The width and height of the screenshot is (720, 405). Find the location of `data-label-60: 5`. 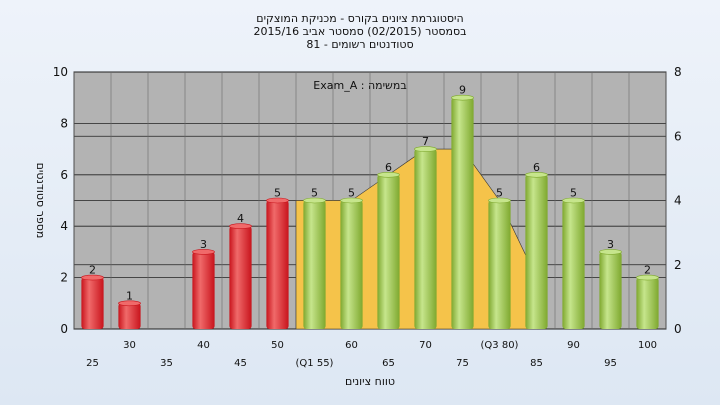

data-label-60: 5 is located at coordinates (351, 193).